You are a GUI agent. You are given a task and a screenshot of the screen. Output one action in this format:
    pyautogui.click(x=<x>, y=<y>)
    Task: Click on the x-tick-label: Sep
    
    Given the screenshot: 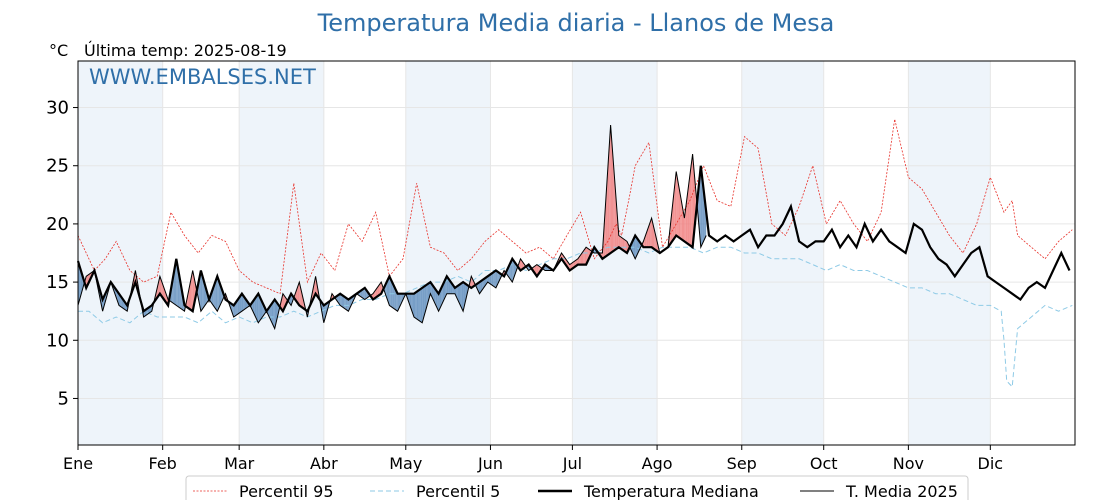 What is the action you would take?
    pyautogui.click(x=742, y=463)
    